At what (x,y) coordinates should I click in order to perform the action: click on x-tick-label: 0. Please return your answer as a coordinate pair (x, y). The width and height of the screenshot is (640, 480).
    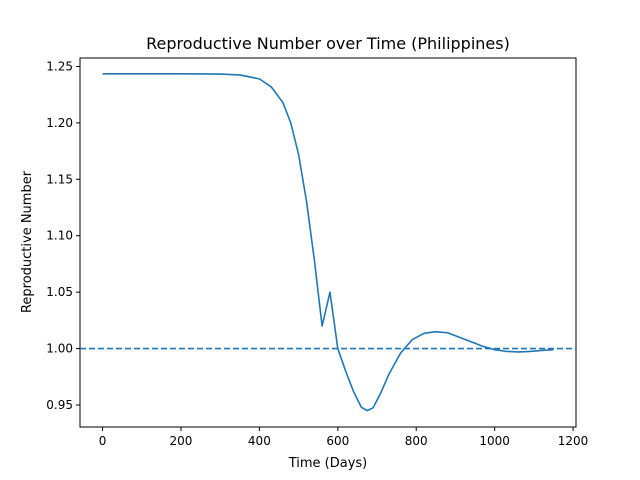
    Looking at the image, I should click on (103, 441).